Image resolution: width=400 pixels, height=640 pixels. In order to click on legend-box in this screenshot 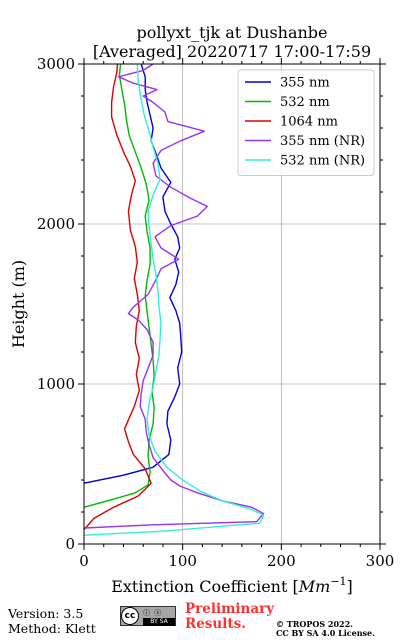, I will do `click(306, 122)`.